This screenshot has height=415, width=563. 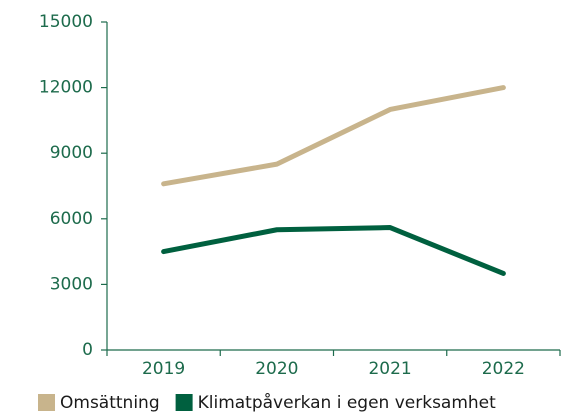 I want to click on y-tick-label: 6000, so click(x=71, y=219).